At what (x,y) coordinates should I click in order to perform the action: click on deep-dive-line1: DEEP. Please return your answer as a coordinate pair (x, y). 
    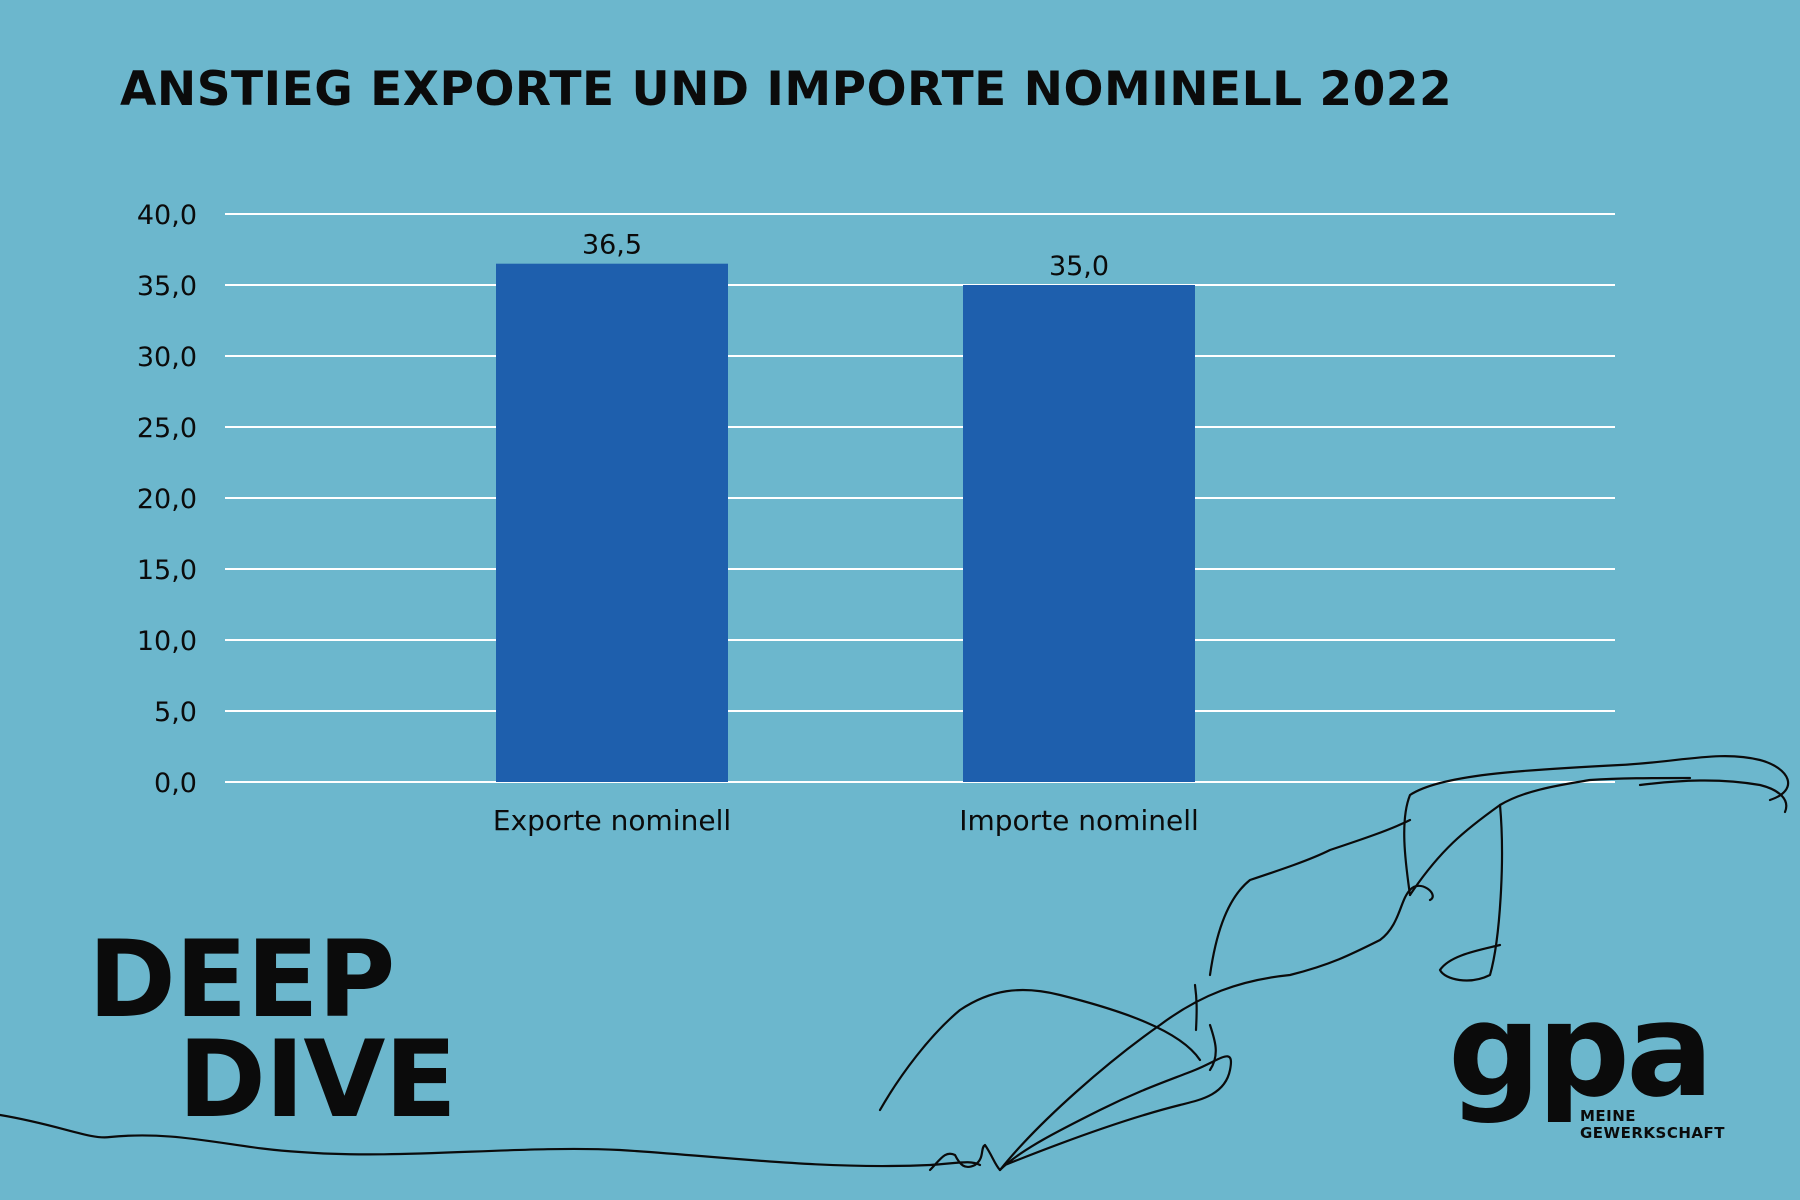
    Looking at the image, I should click on (241, 979).